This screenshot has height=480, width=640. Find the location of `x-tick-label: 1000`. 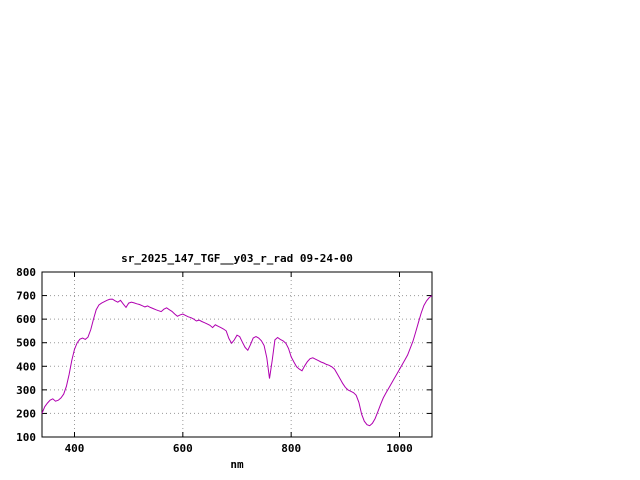

x-tick-label: 1000 is located at coordinates (399, 448).